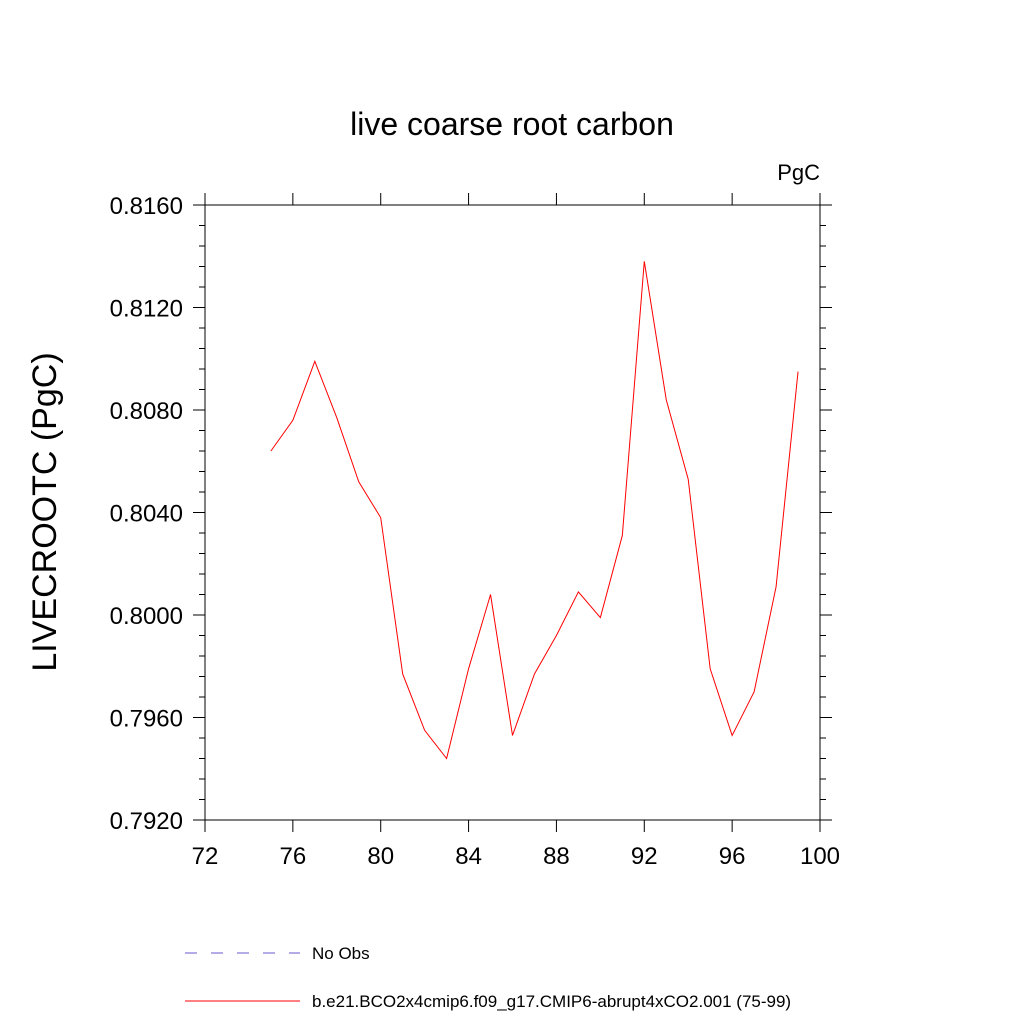  Describe the element at coordinates (644, 856) in the screenshot. I see `x-tick-label: 92` at that location.